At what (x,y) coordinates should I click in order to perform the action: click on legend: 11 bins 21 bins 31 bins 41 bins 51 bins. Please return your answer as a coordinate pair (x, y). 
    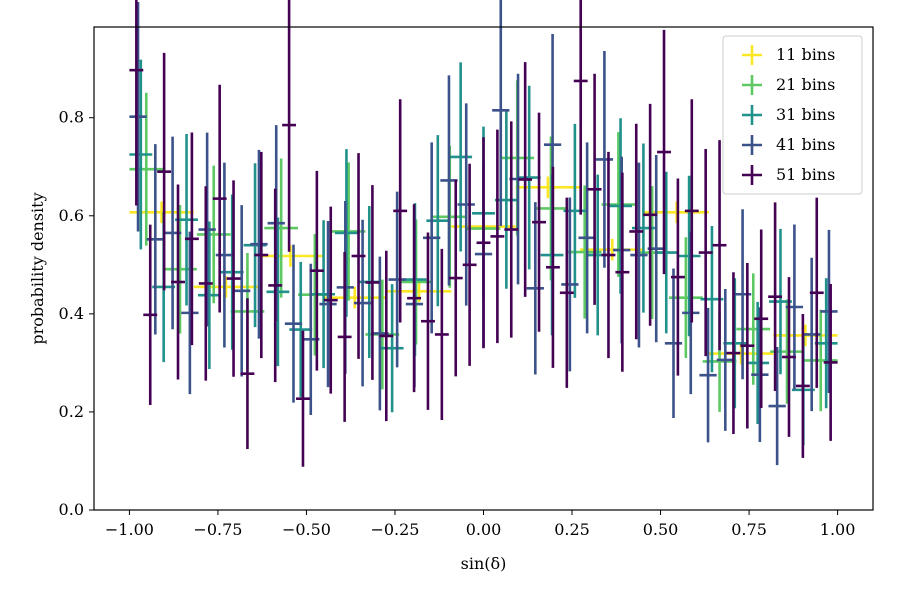
    Looking at the image, I should click on (792, 115).